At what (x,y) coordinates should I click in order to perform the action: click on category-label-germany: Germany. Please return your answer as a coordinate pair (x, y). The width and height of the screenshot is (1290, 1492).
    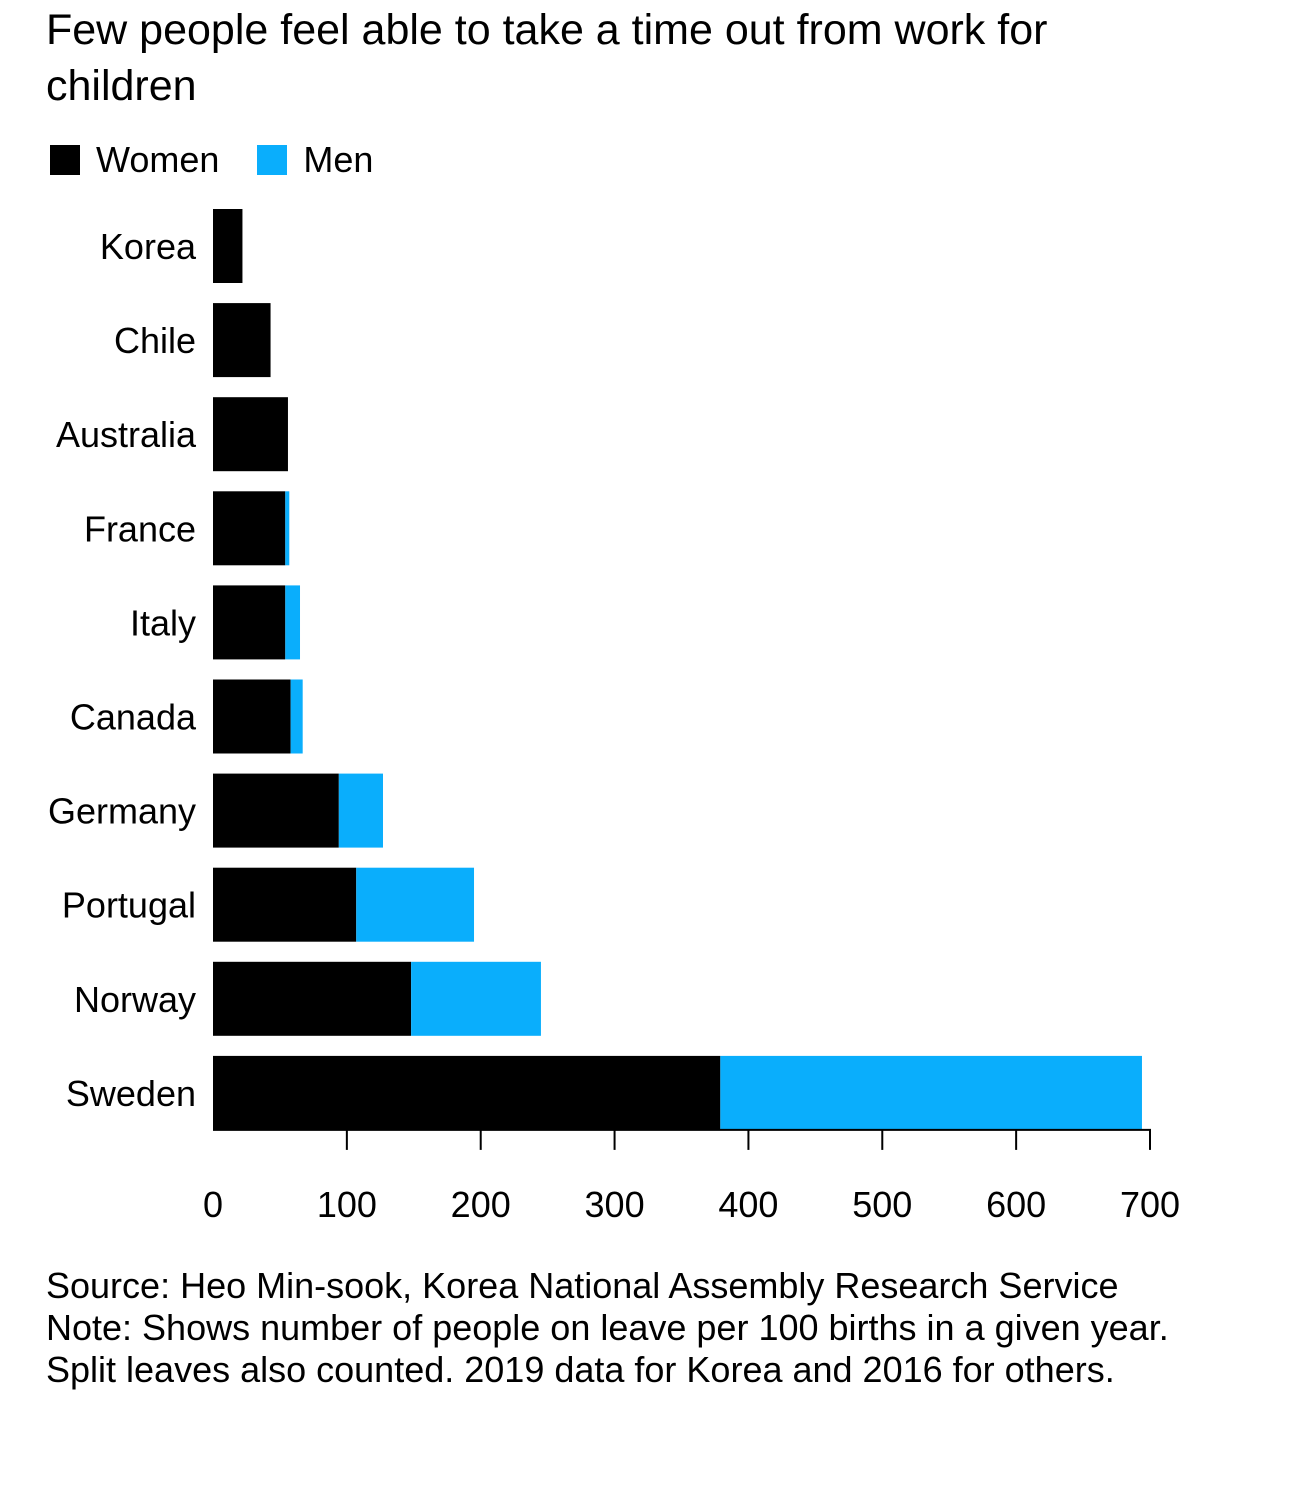
    Looking at the image, I should click on (122, 811).